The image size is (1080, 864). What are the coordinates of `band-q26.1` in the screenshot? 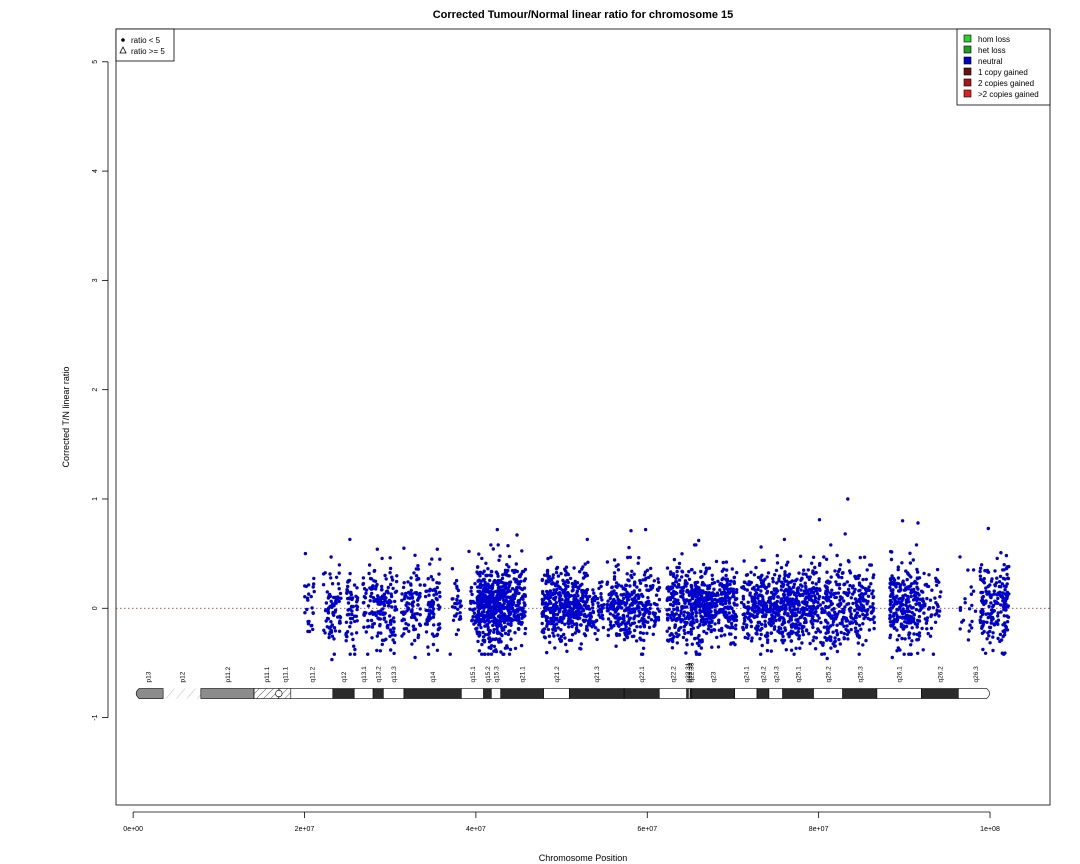 It's located at (899, 693).